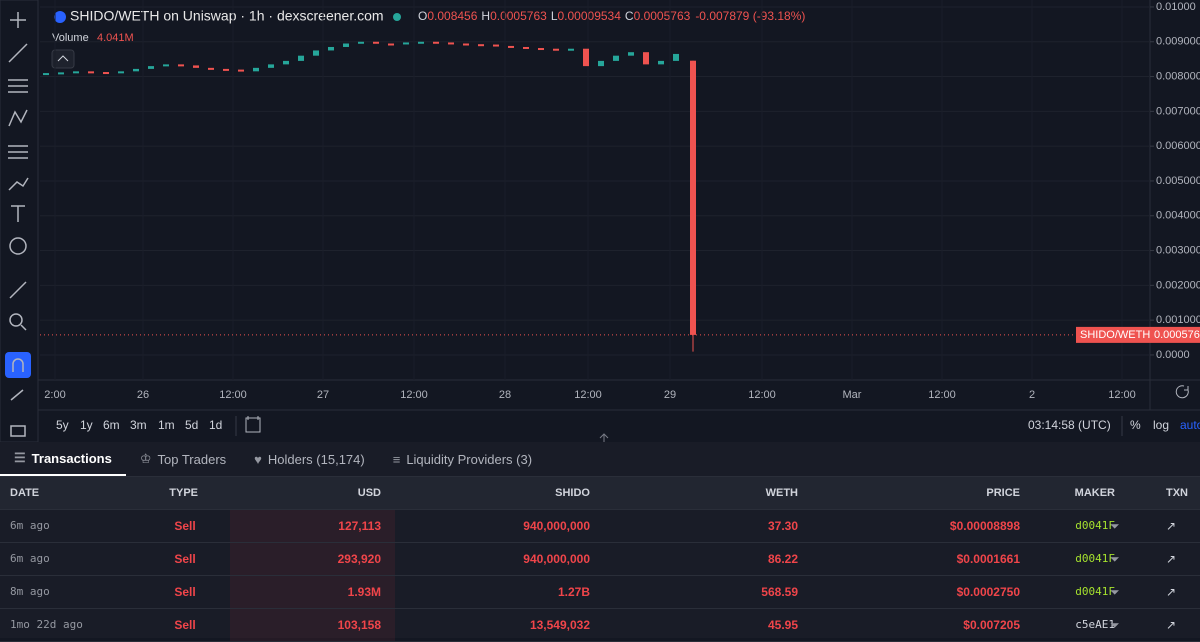 The height and width of the screenshot is (642, 1200). Describe the element at coordinates (1177, 335) in the screenshot. I see `price-label-value: 0.0005763` at that location.